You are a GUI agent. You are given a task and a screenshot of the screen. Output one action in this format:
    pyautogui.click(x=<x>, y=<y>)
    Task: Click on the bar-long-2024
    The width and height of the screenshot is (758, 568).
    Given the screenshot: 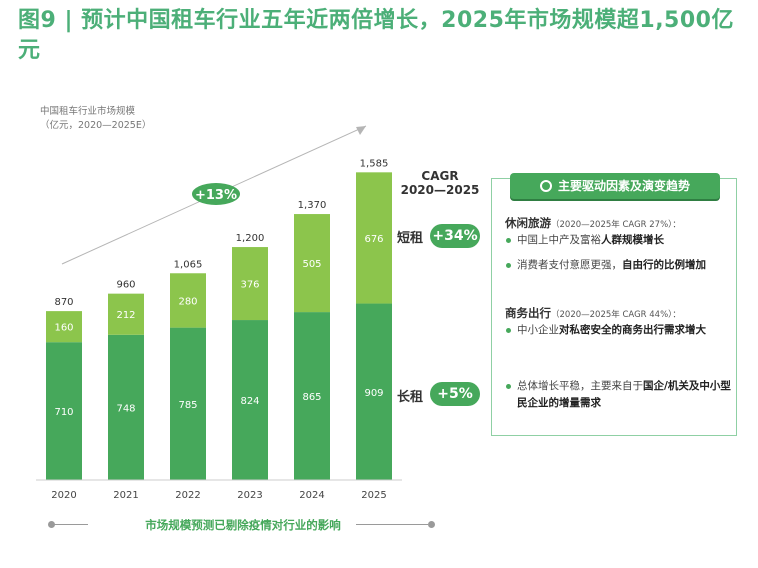 What is the action you would take?
    pyautogui.click(x=312, y=396)
    